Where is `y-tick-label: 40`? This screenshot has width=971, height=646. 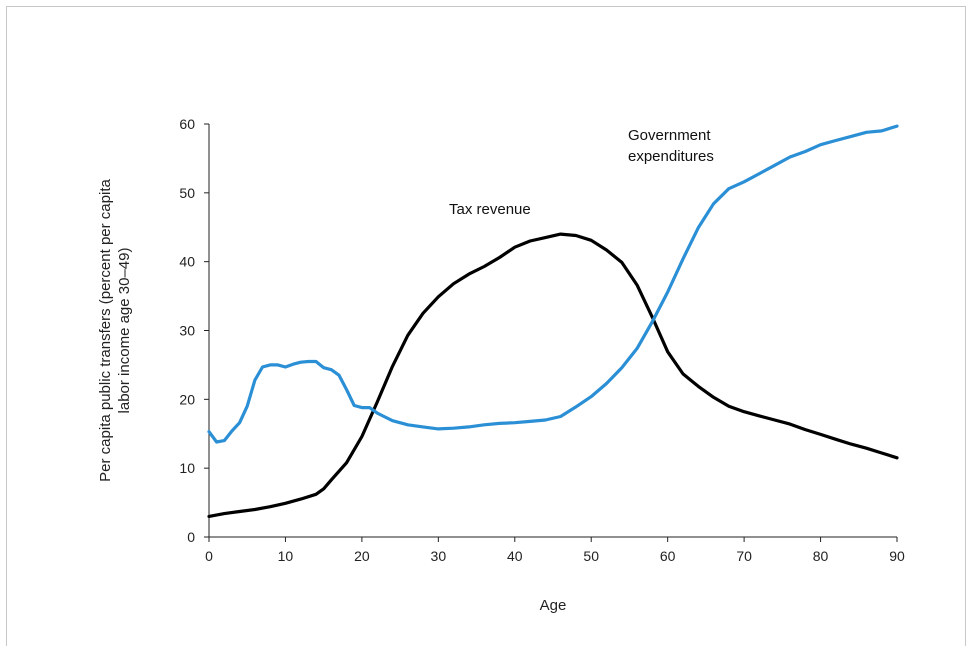 y-tick-label: 40 is located at coordinates (187, 262).